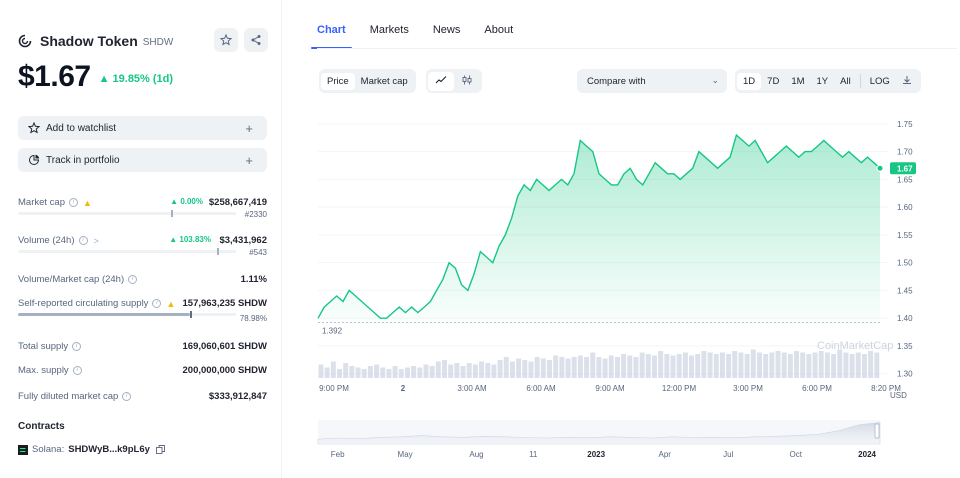  Describe the element at coordinates (749, 81) in the screenshot. I see `range-1d-button: 1D` at that location.